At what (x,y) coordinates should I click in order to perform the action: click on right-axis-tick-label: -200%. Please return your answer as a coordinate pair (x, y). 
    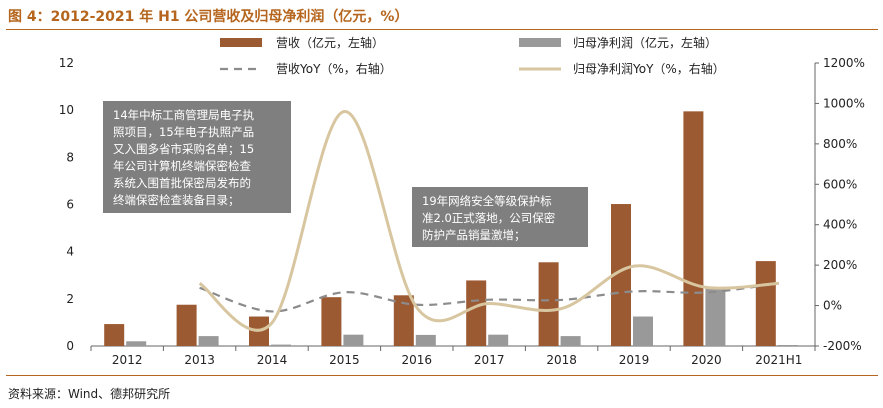
    Looking at the image, I should click on (842, 346).